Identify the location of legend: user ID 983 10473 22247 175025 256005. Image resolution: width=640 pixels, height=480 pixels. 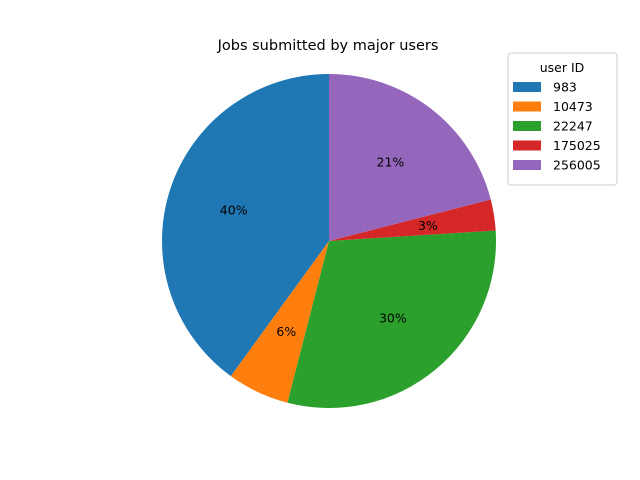
(562, 119).